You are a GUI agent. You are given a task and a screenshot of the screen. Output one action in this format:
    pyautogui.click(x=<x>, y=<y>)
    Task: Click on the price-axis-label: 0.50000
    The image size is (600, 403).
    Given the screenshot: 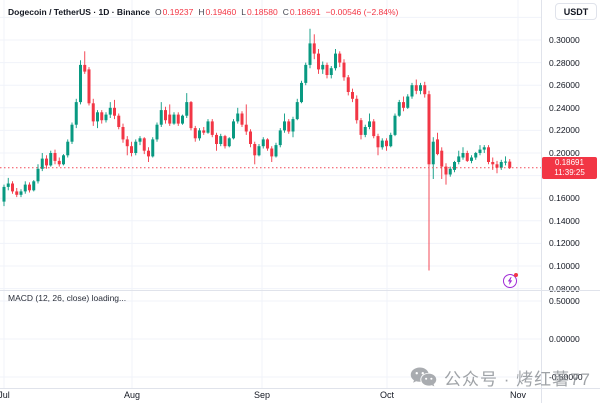 What is the action you would take?
    pyautogui.click(x=564, y=301)
    